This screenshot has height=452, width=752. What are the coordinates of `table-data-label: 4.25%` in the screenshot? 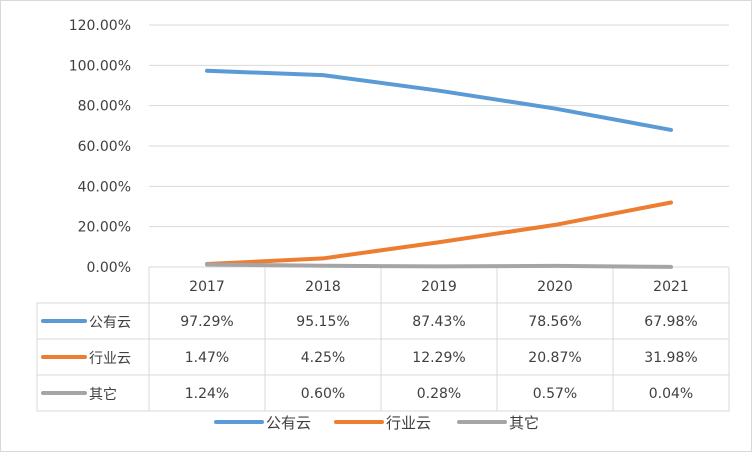 It's located at (323, 358).